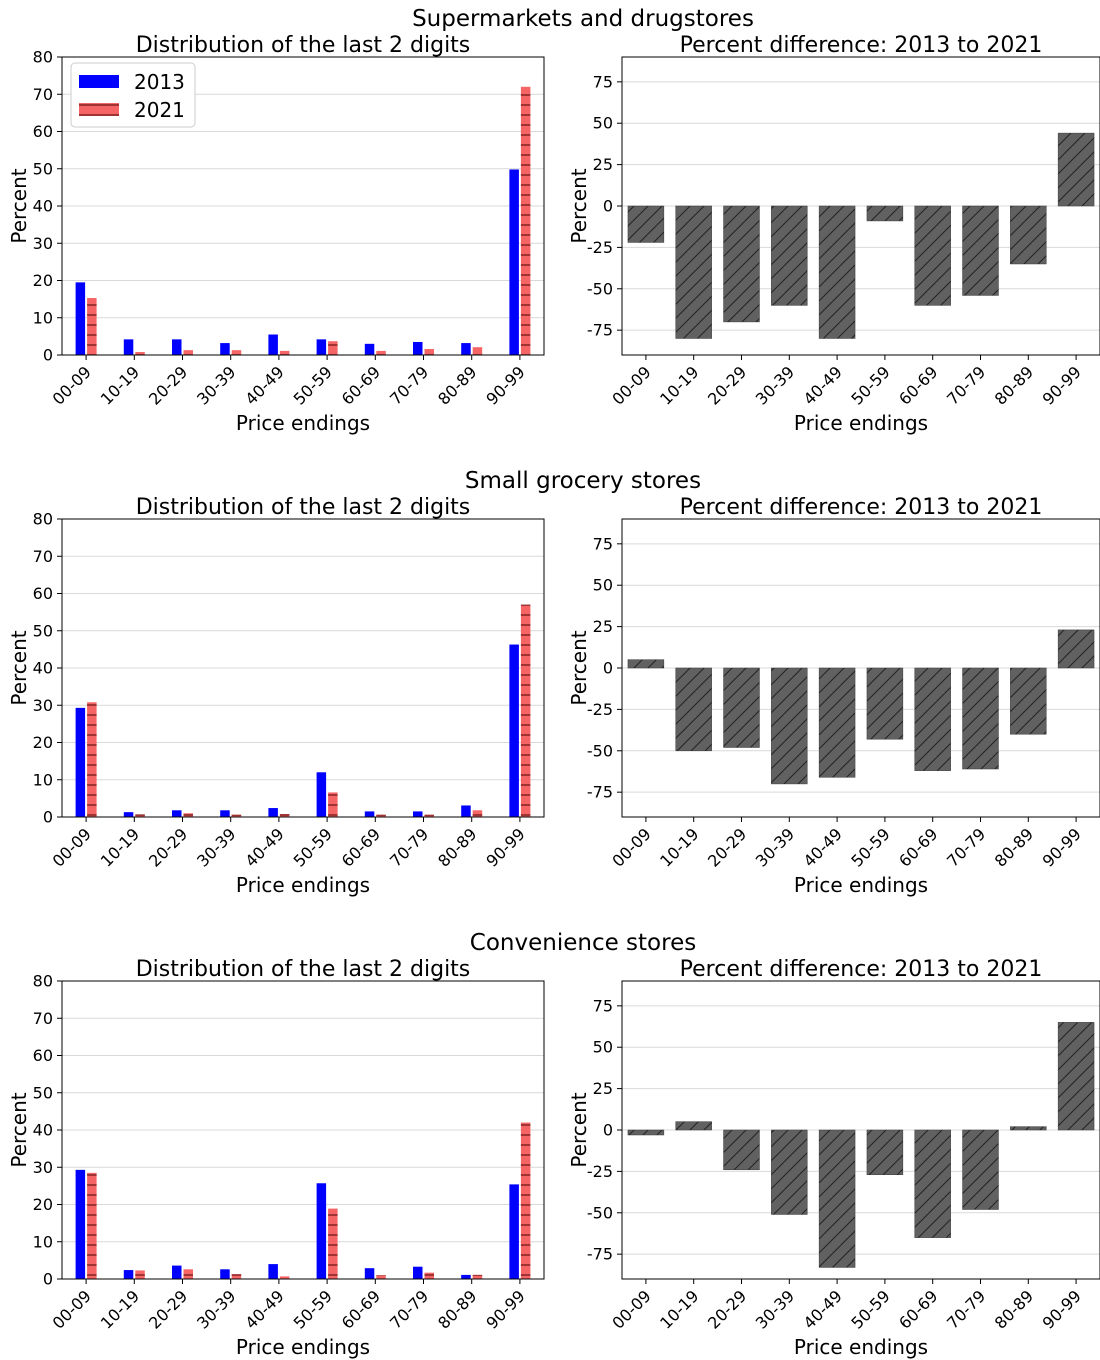 Image resolution: width=1100 pixels, height=1360 pixels. I want to click on y-tick-label: 20, so click(43, 1204).